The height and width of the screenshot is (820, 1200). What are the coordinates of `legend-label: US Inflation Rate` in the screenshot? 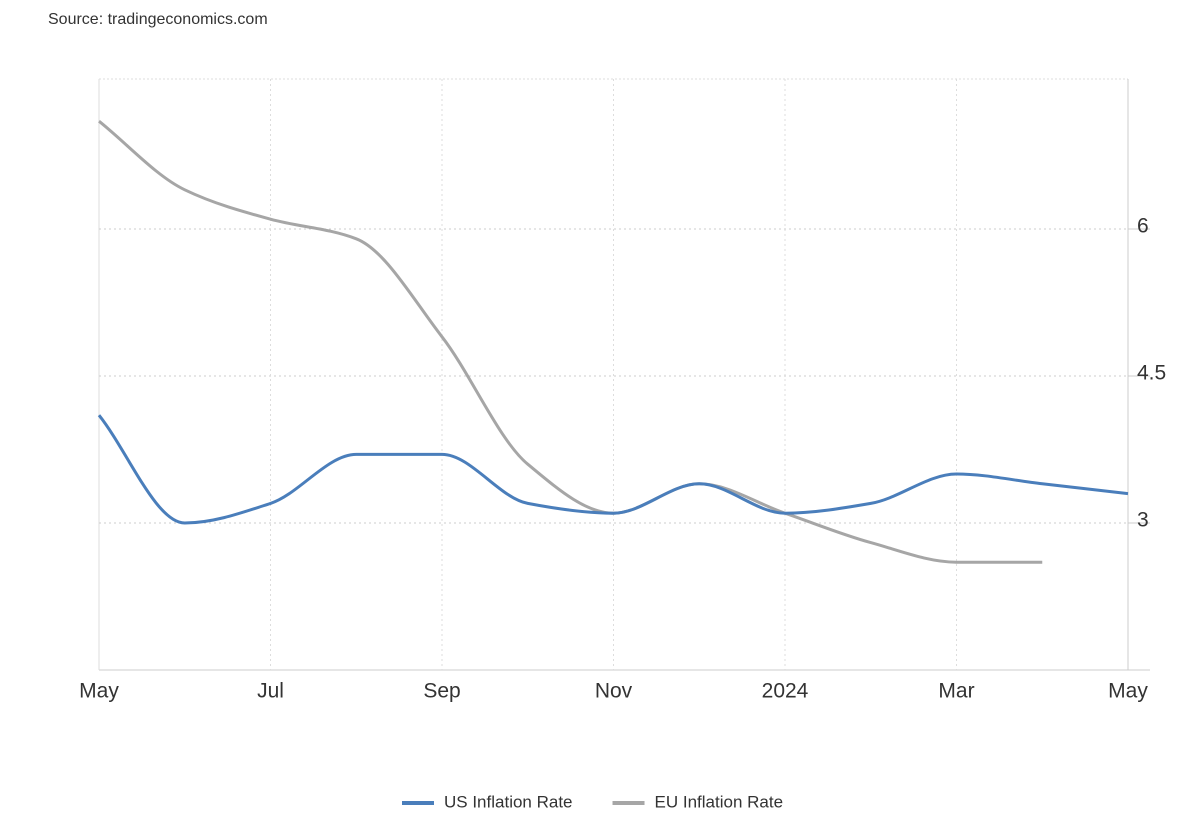 It's located at (508, 801).